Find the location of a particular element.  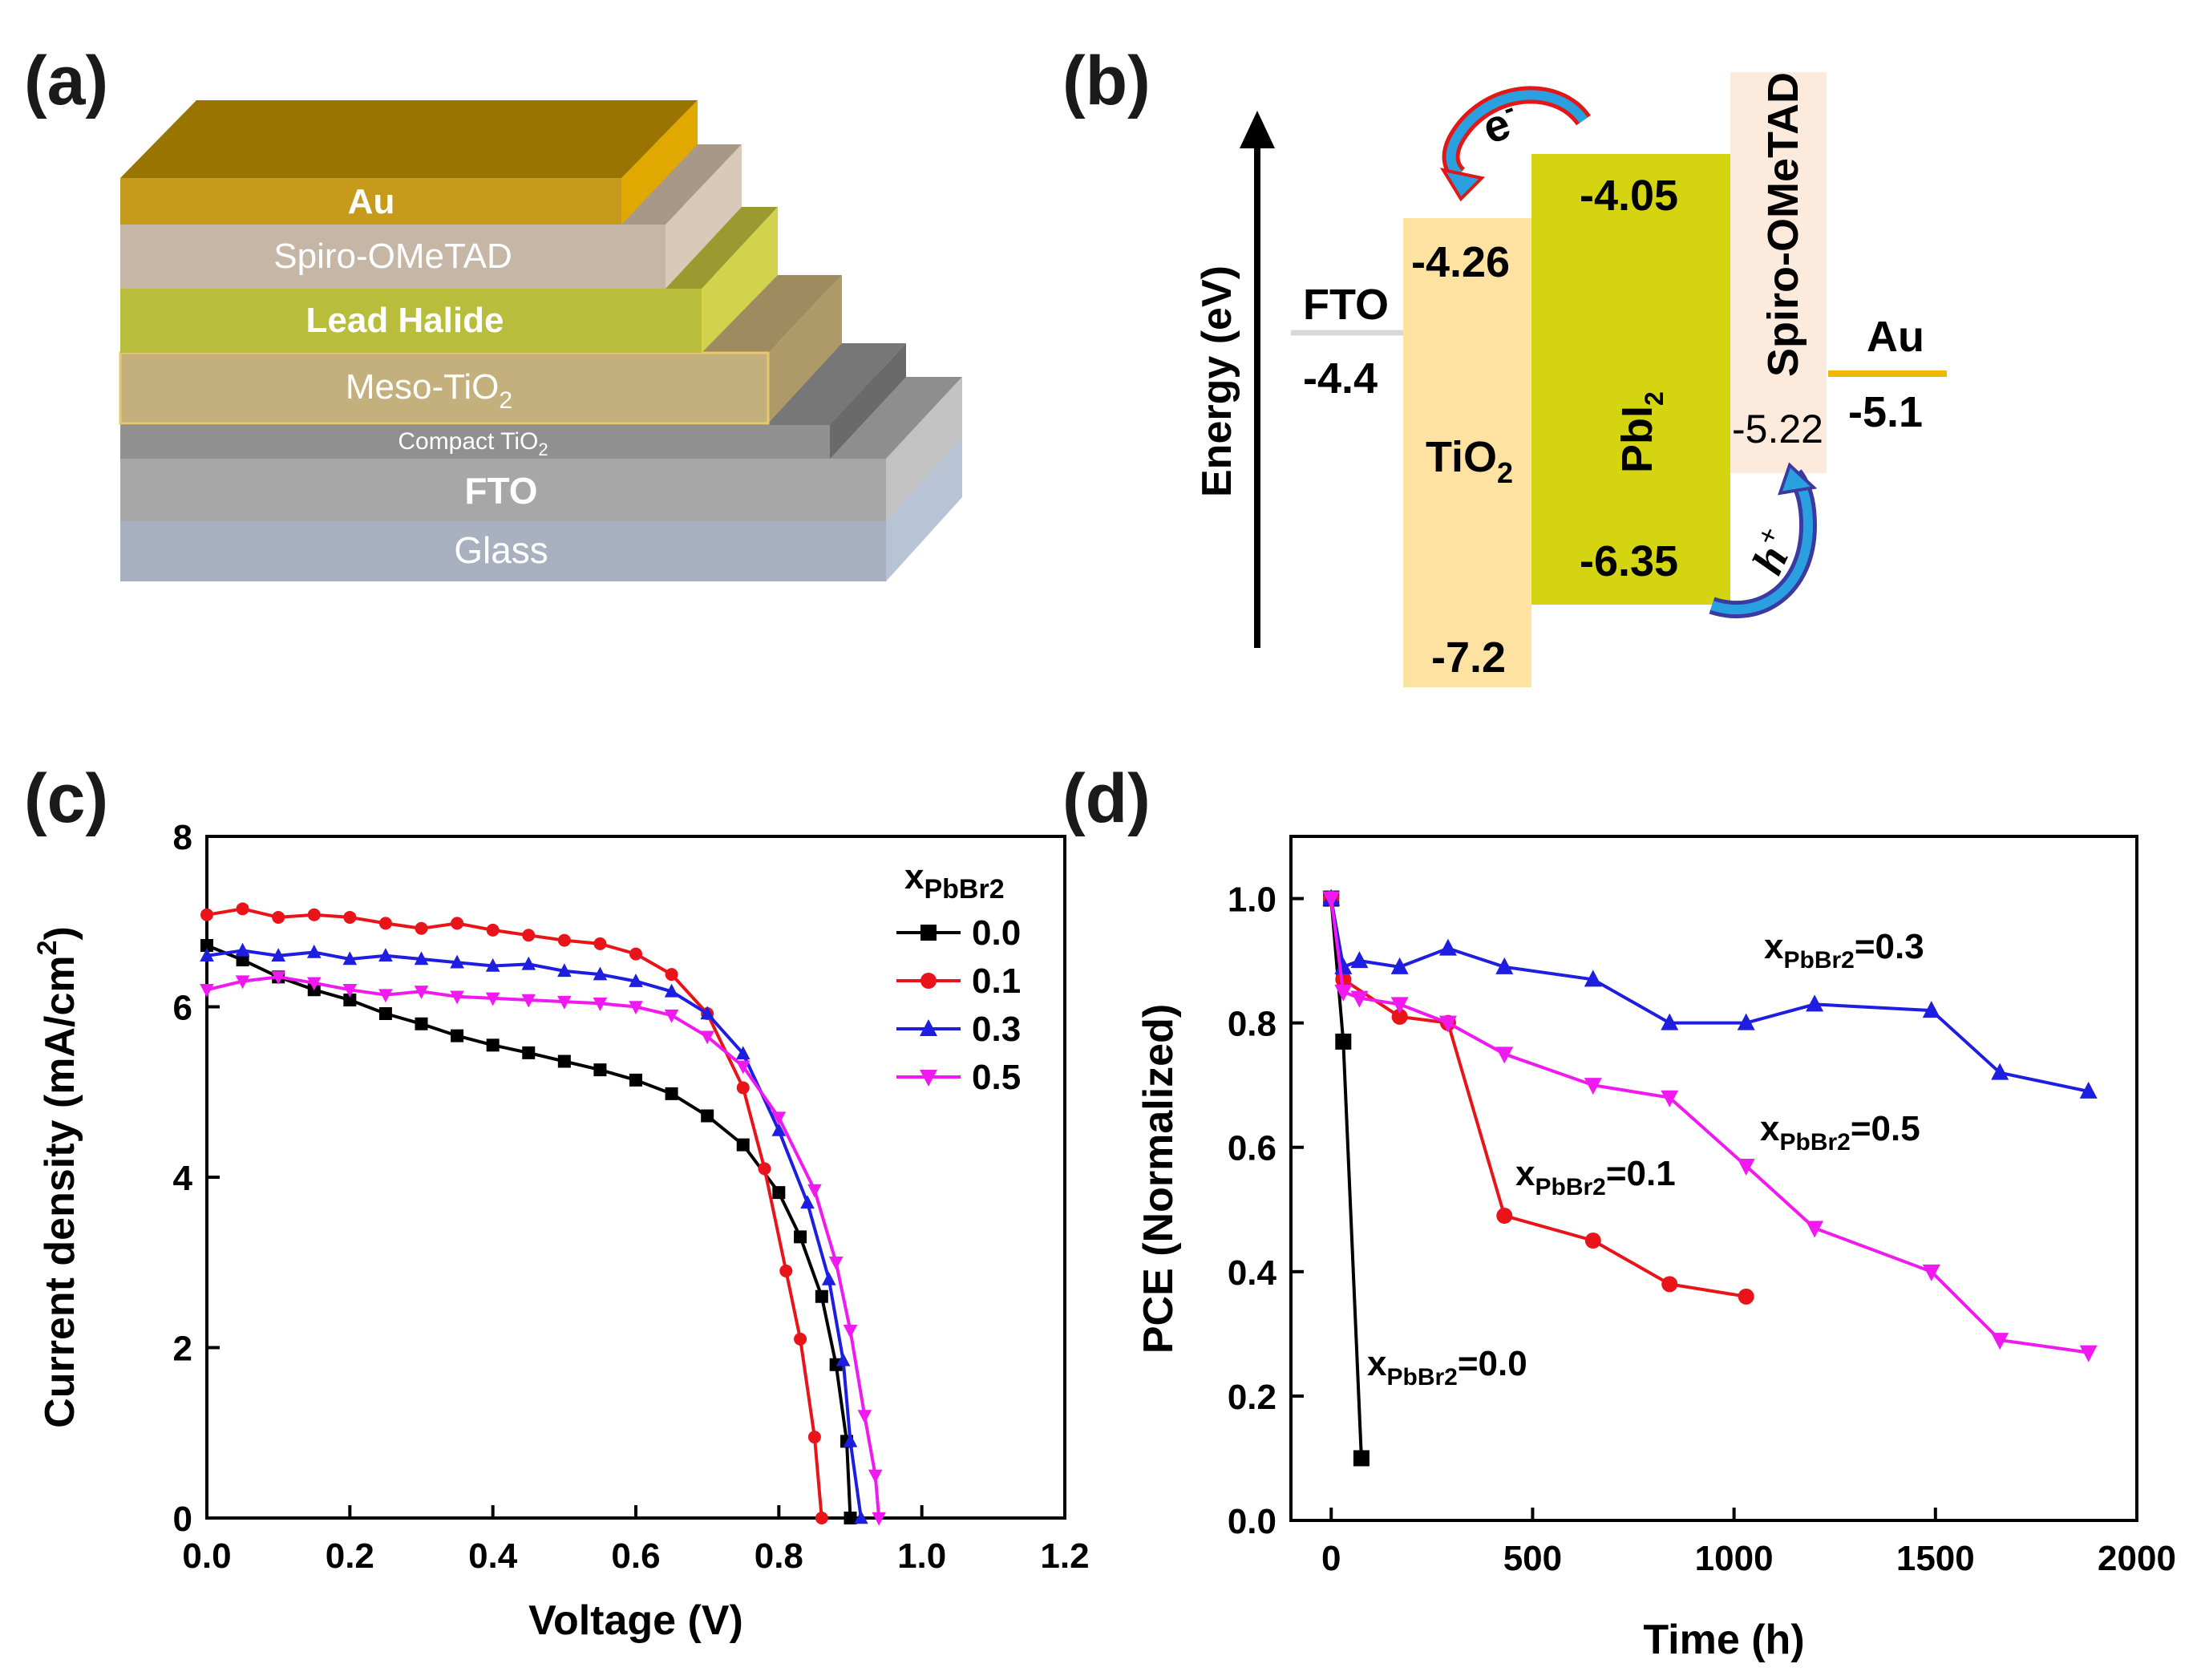

panel-label-a: (a) is located at coordinates (66, 81).